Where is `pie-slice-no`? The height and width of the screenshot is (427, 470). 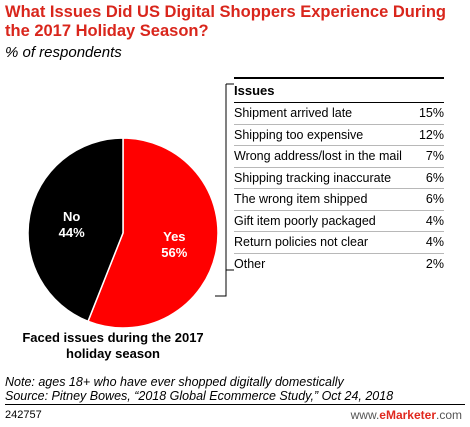
pie-slice-no is located at coordinates (75, 230).